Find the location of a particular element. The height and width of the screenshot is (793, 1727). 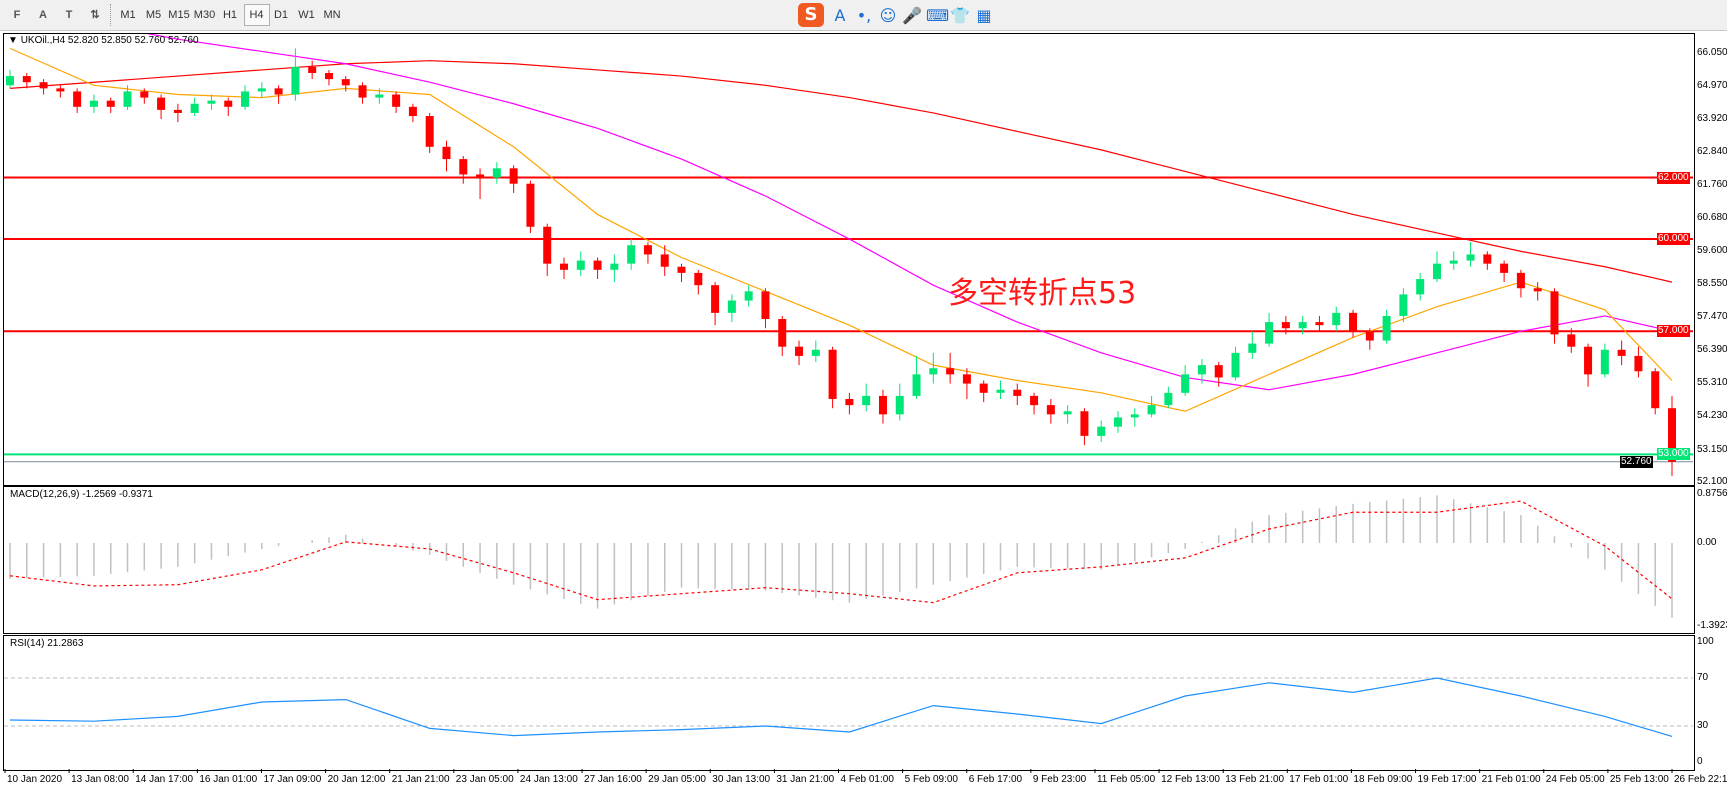

toolbox-icon: ▦ is located at coordinates (984, 15).